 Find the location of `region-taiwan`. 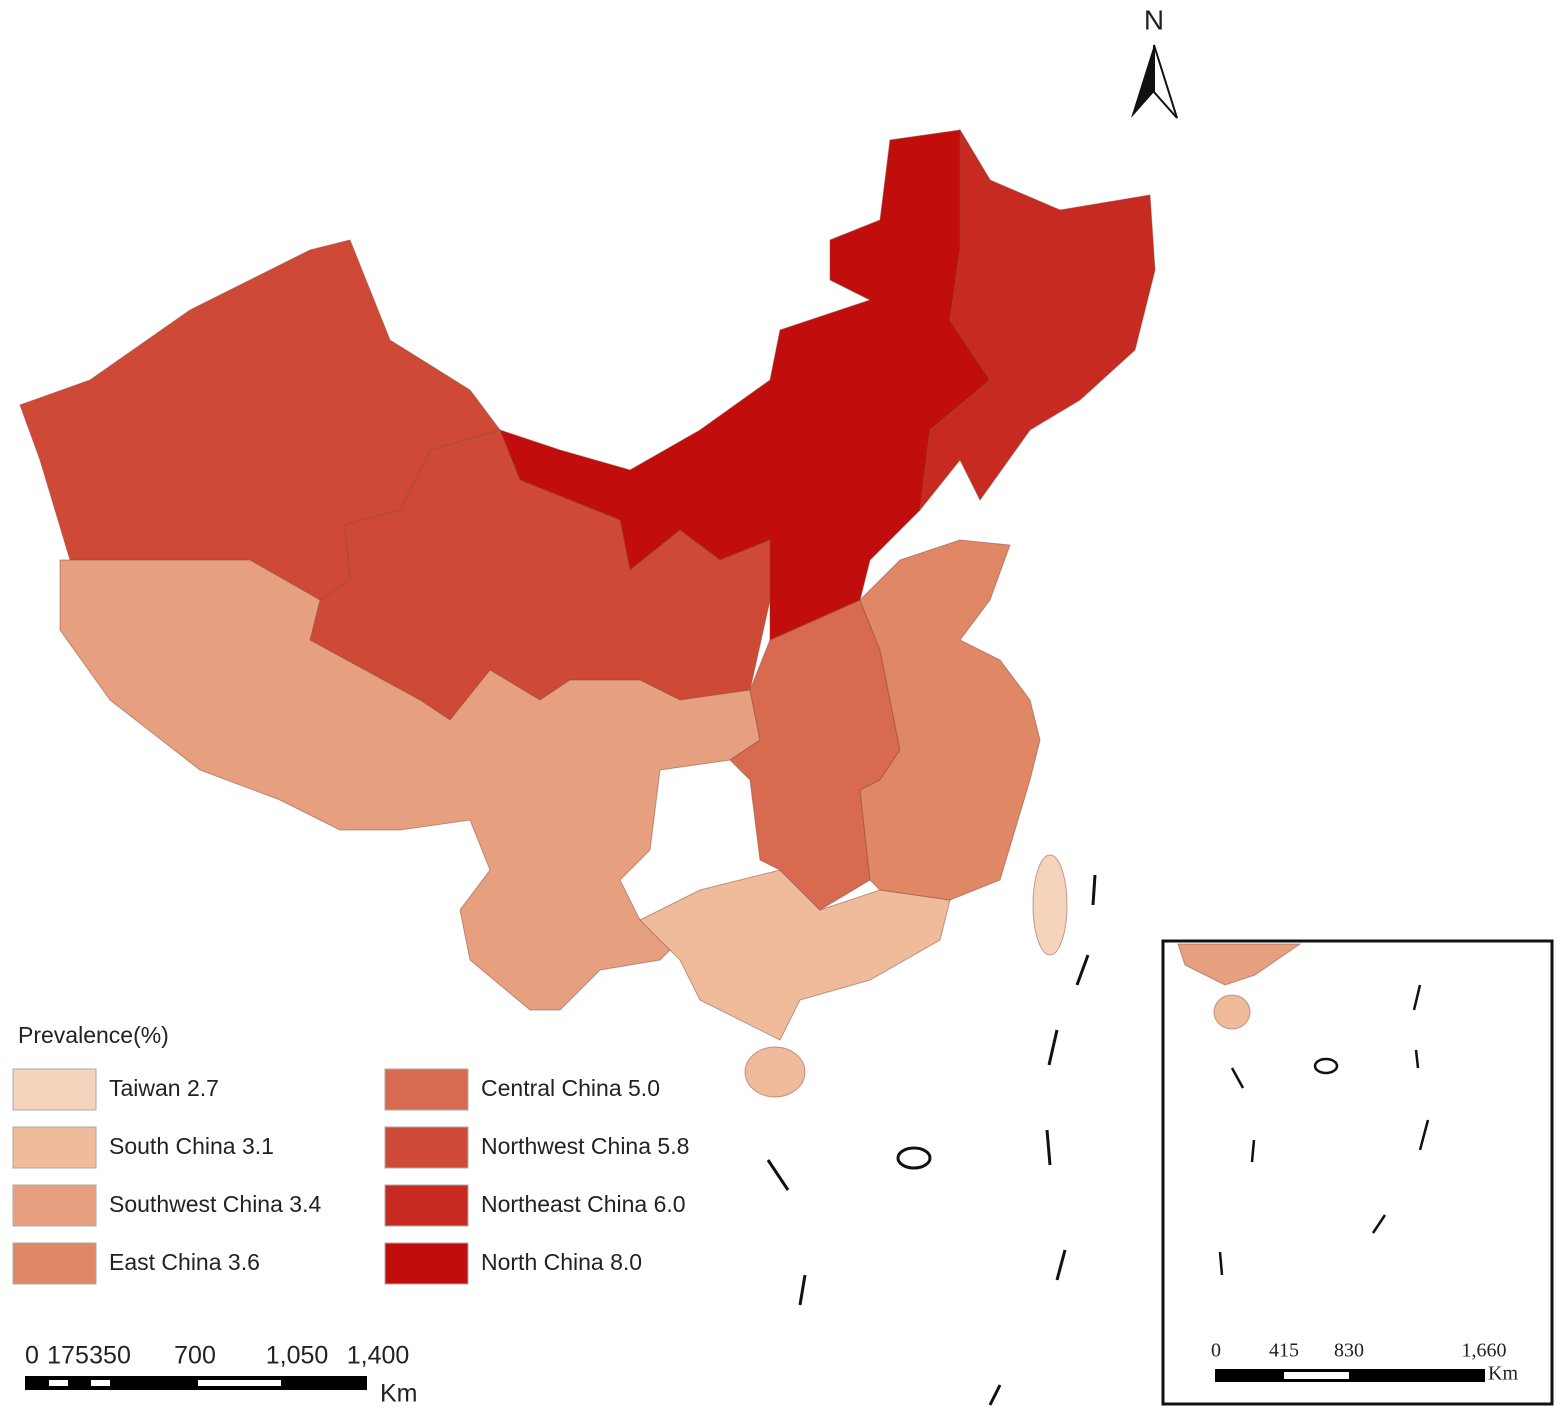

region-taiwan is located at coordinates (1050, 905).